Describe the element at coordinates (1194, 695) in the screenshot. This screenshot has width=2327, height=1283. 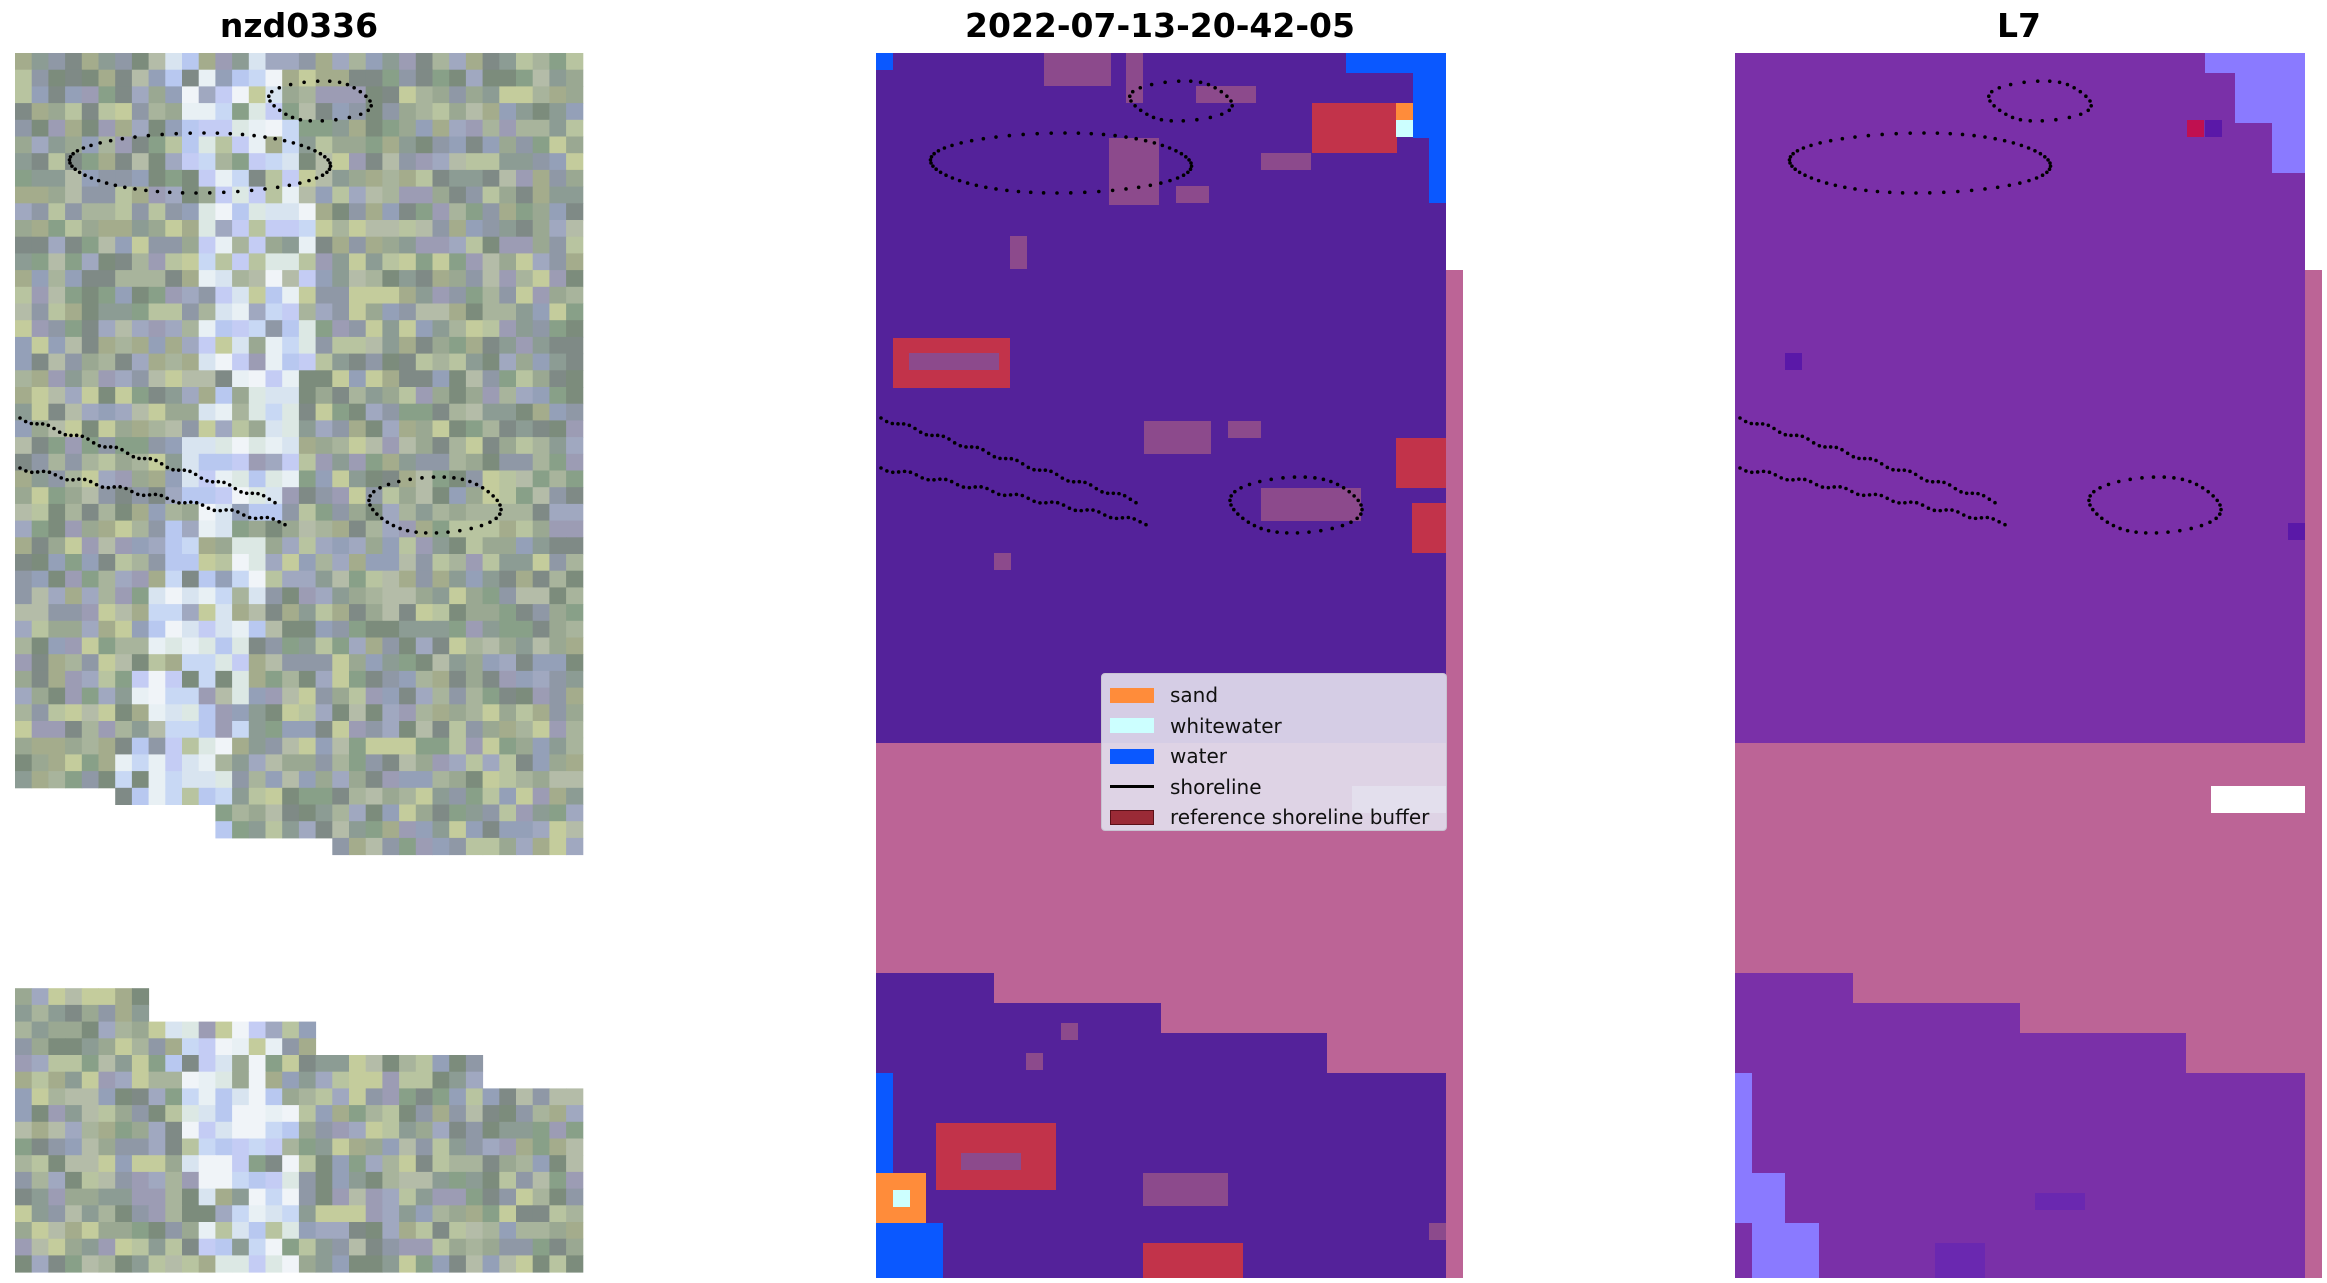
I see `legend-label: sand` at that location.